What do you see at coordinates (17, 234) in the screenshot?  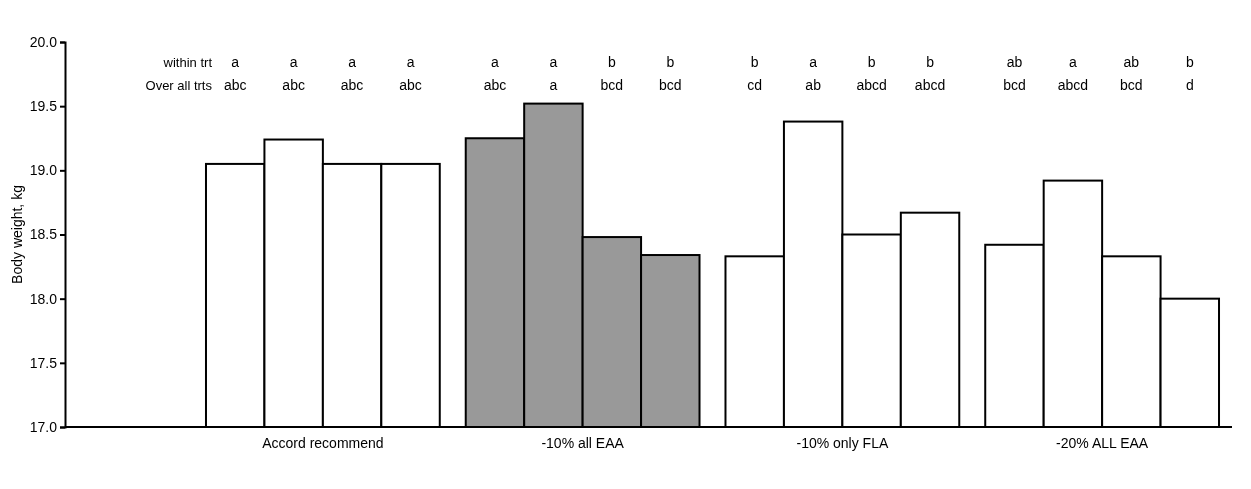 I see `y-axis-title: Body weight, kg` at bounding box center [17, 234].